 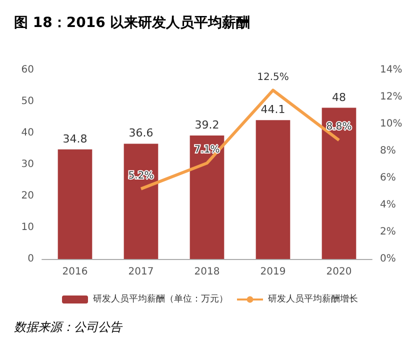 What do you see at coordinates (391, 97) in the screenshot?
I see `y2-tick-label: 12%` at bounding box center [391, 97].